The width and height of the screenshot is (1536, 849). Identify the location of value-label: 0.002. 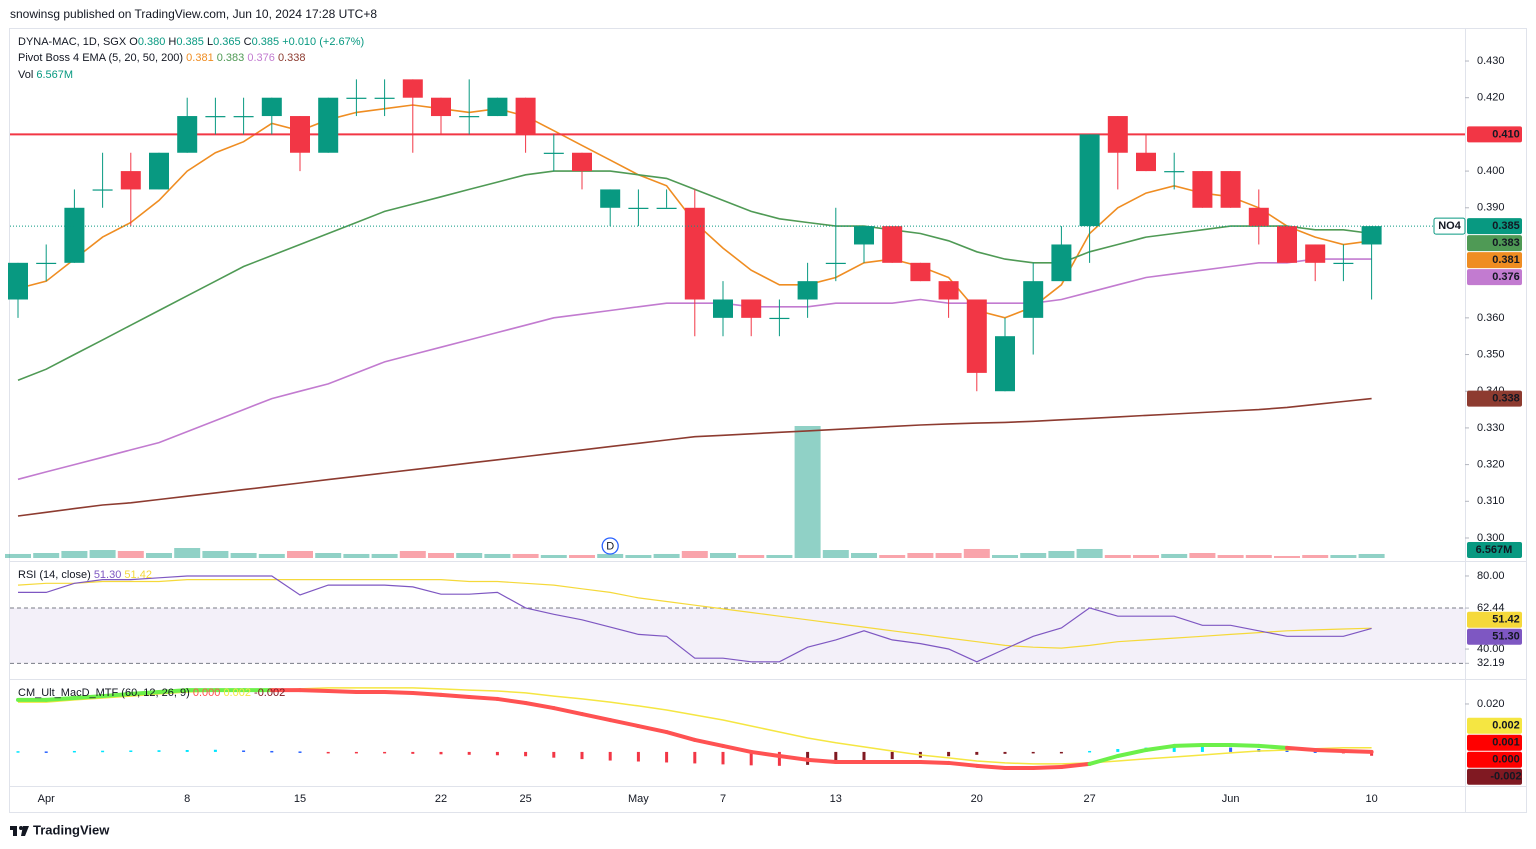
(1506, 726).